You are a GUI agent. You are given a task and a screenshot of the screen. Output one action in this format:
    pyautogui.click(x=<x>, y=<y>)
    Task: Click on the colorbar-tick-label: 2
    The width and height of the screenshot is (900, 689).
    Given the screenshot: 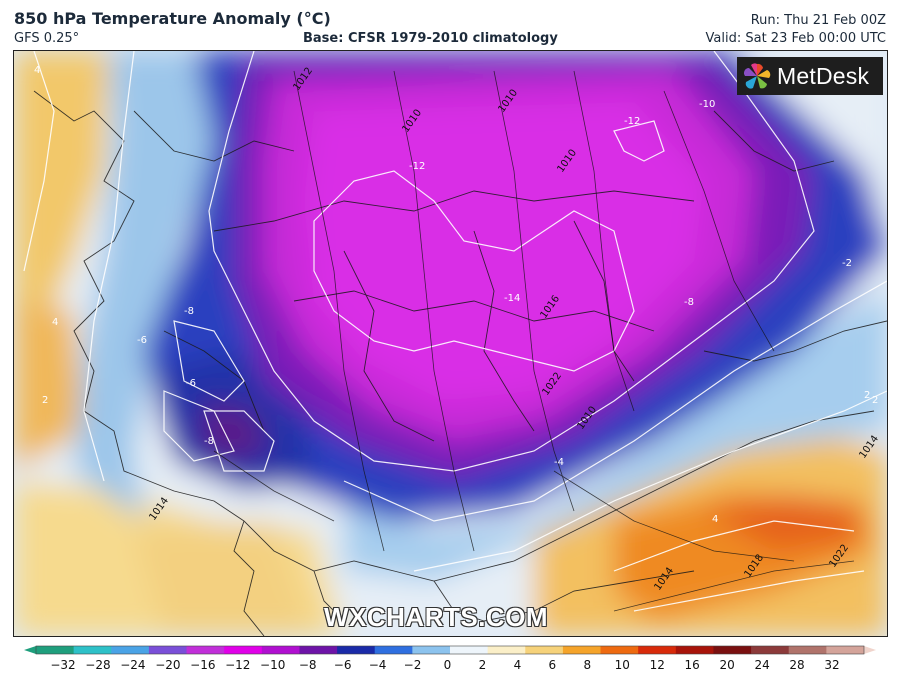 What is the action you would take?
    pyautogui.click(x=482, y=665)
    